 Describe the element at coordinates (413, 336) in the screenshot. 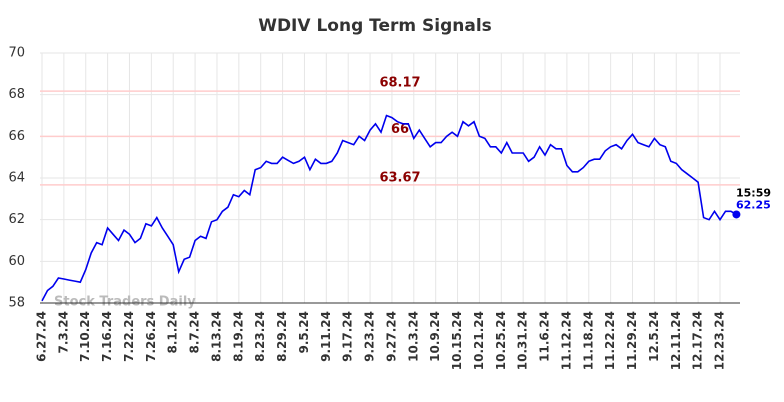

I see `x-tick-label: 10.3.24` at that location.